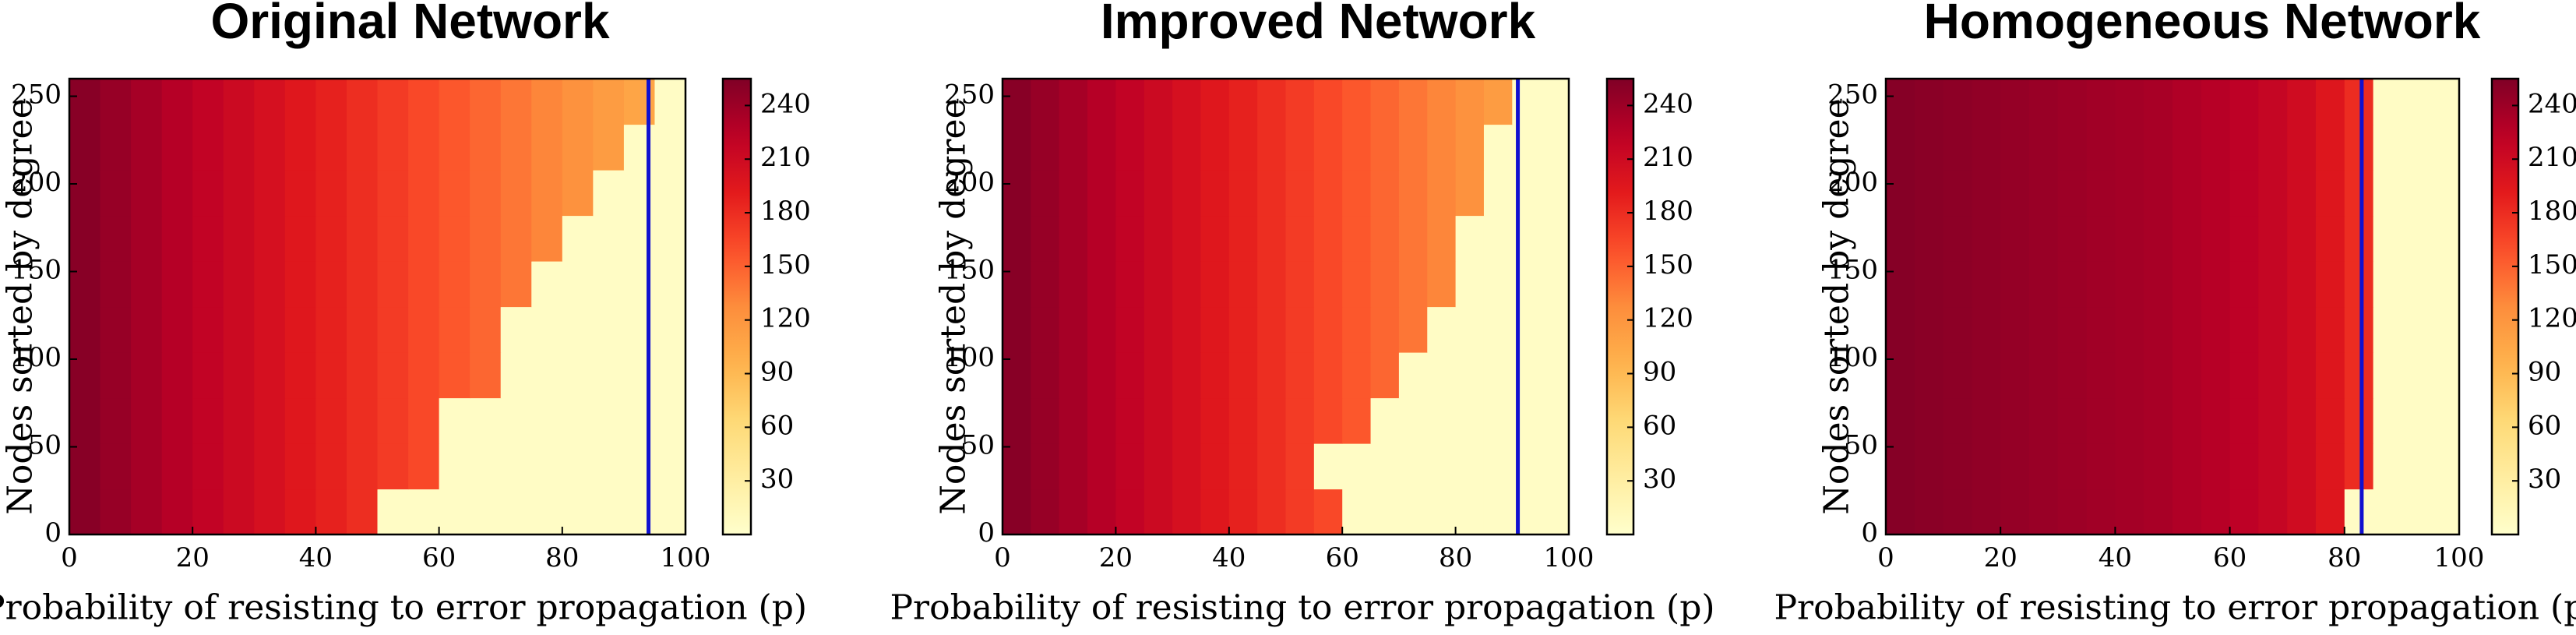  Describe the element at coordinates (1659, 372) in the screenshot. I see `colorbar-tick-label: 90` at that location.